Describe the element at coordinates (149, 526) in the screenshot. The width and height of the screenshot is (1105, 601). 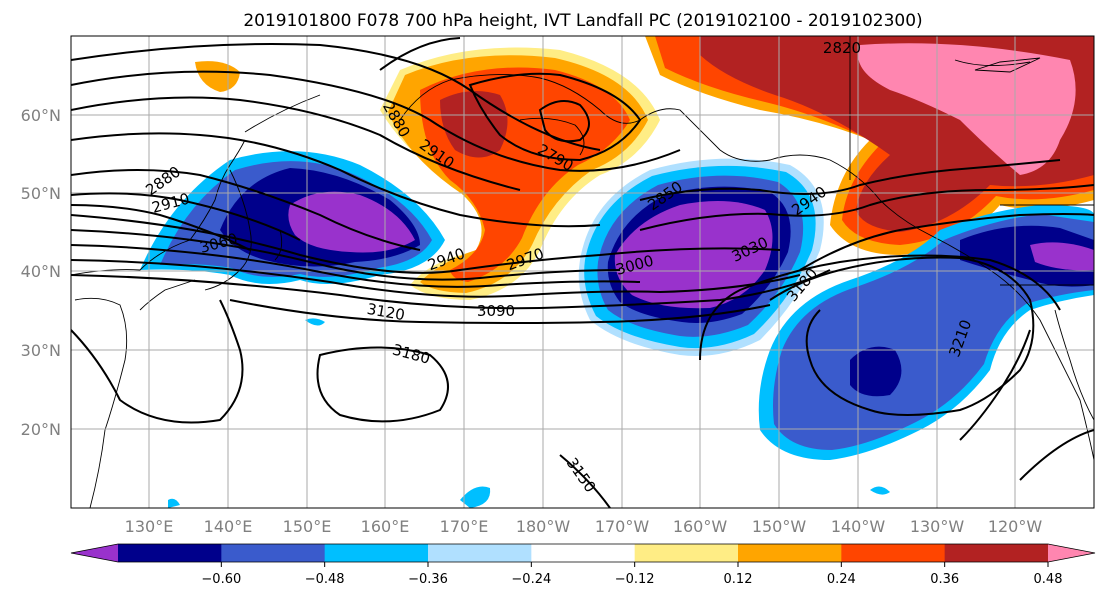
I see `lon-label: 130°E` at that location.